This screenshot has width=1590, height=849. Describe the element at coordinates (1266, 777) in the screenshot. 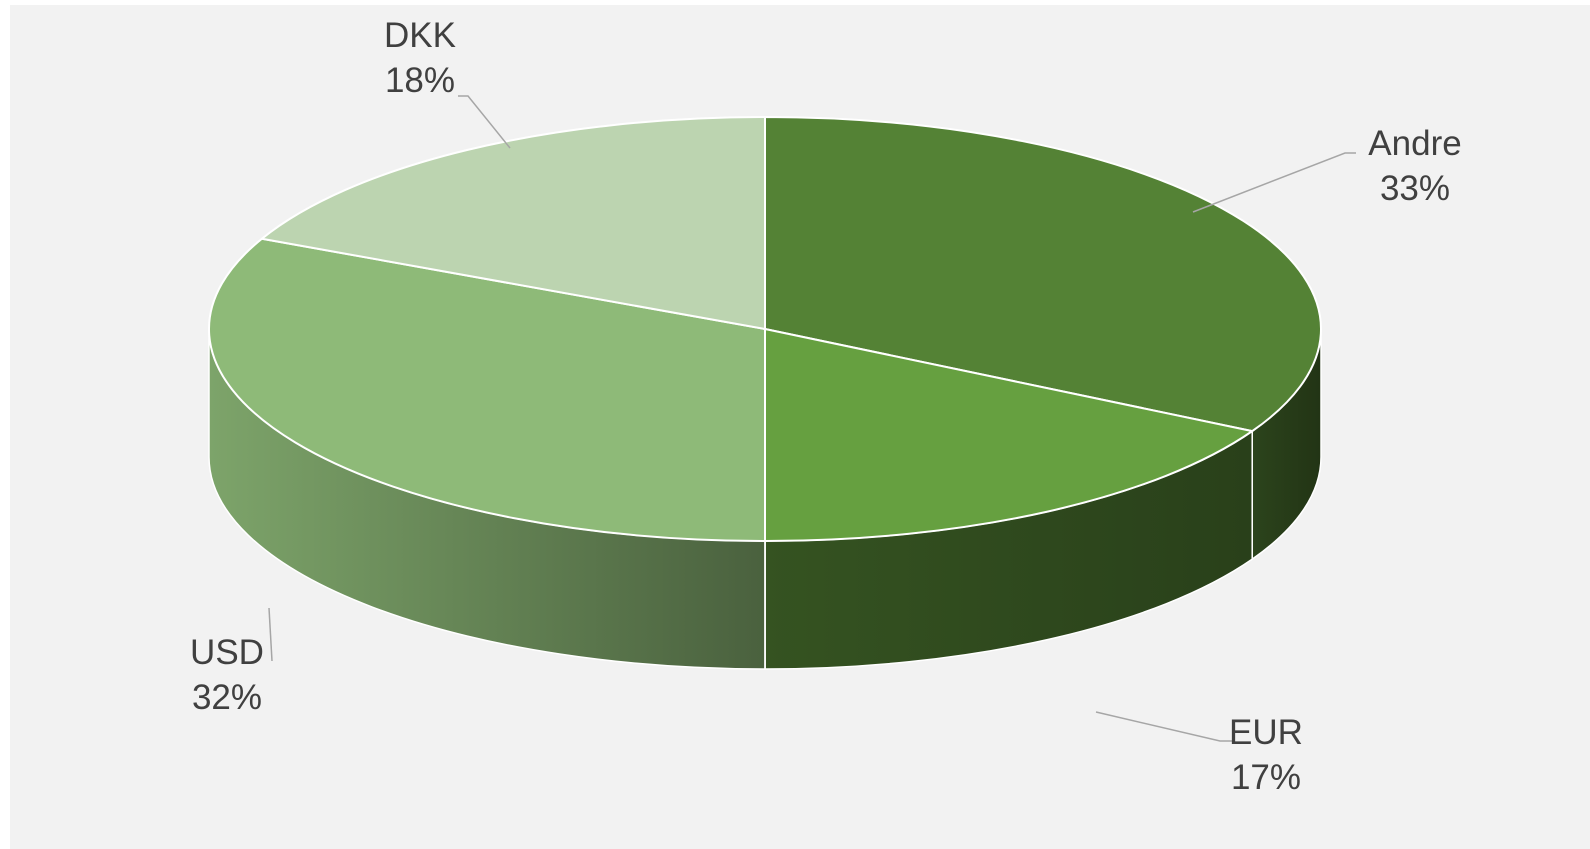

I see `data-value-eur: 17%` at that location.